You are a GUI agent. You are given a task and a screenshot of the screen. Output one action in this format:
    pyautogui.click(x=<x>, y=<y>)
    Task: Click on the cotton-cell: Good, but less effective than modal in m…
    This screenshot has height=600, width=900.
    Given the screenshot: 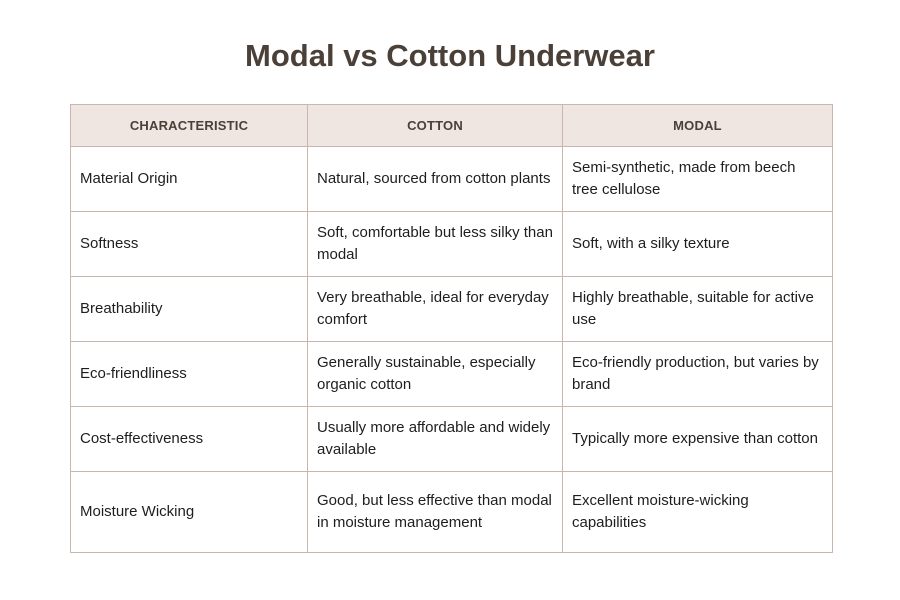 What is the action you would take?
    pyautogui.click(x=435, y=512)
    